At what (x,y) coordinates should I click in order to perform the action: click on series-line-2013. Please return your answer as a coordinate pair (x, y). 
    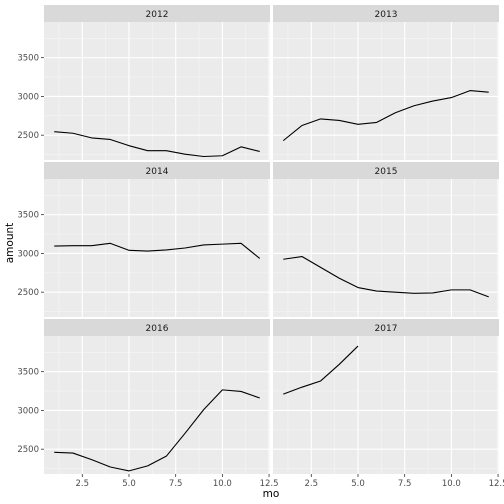
    Looking at the image, I should click on (385, 116).